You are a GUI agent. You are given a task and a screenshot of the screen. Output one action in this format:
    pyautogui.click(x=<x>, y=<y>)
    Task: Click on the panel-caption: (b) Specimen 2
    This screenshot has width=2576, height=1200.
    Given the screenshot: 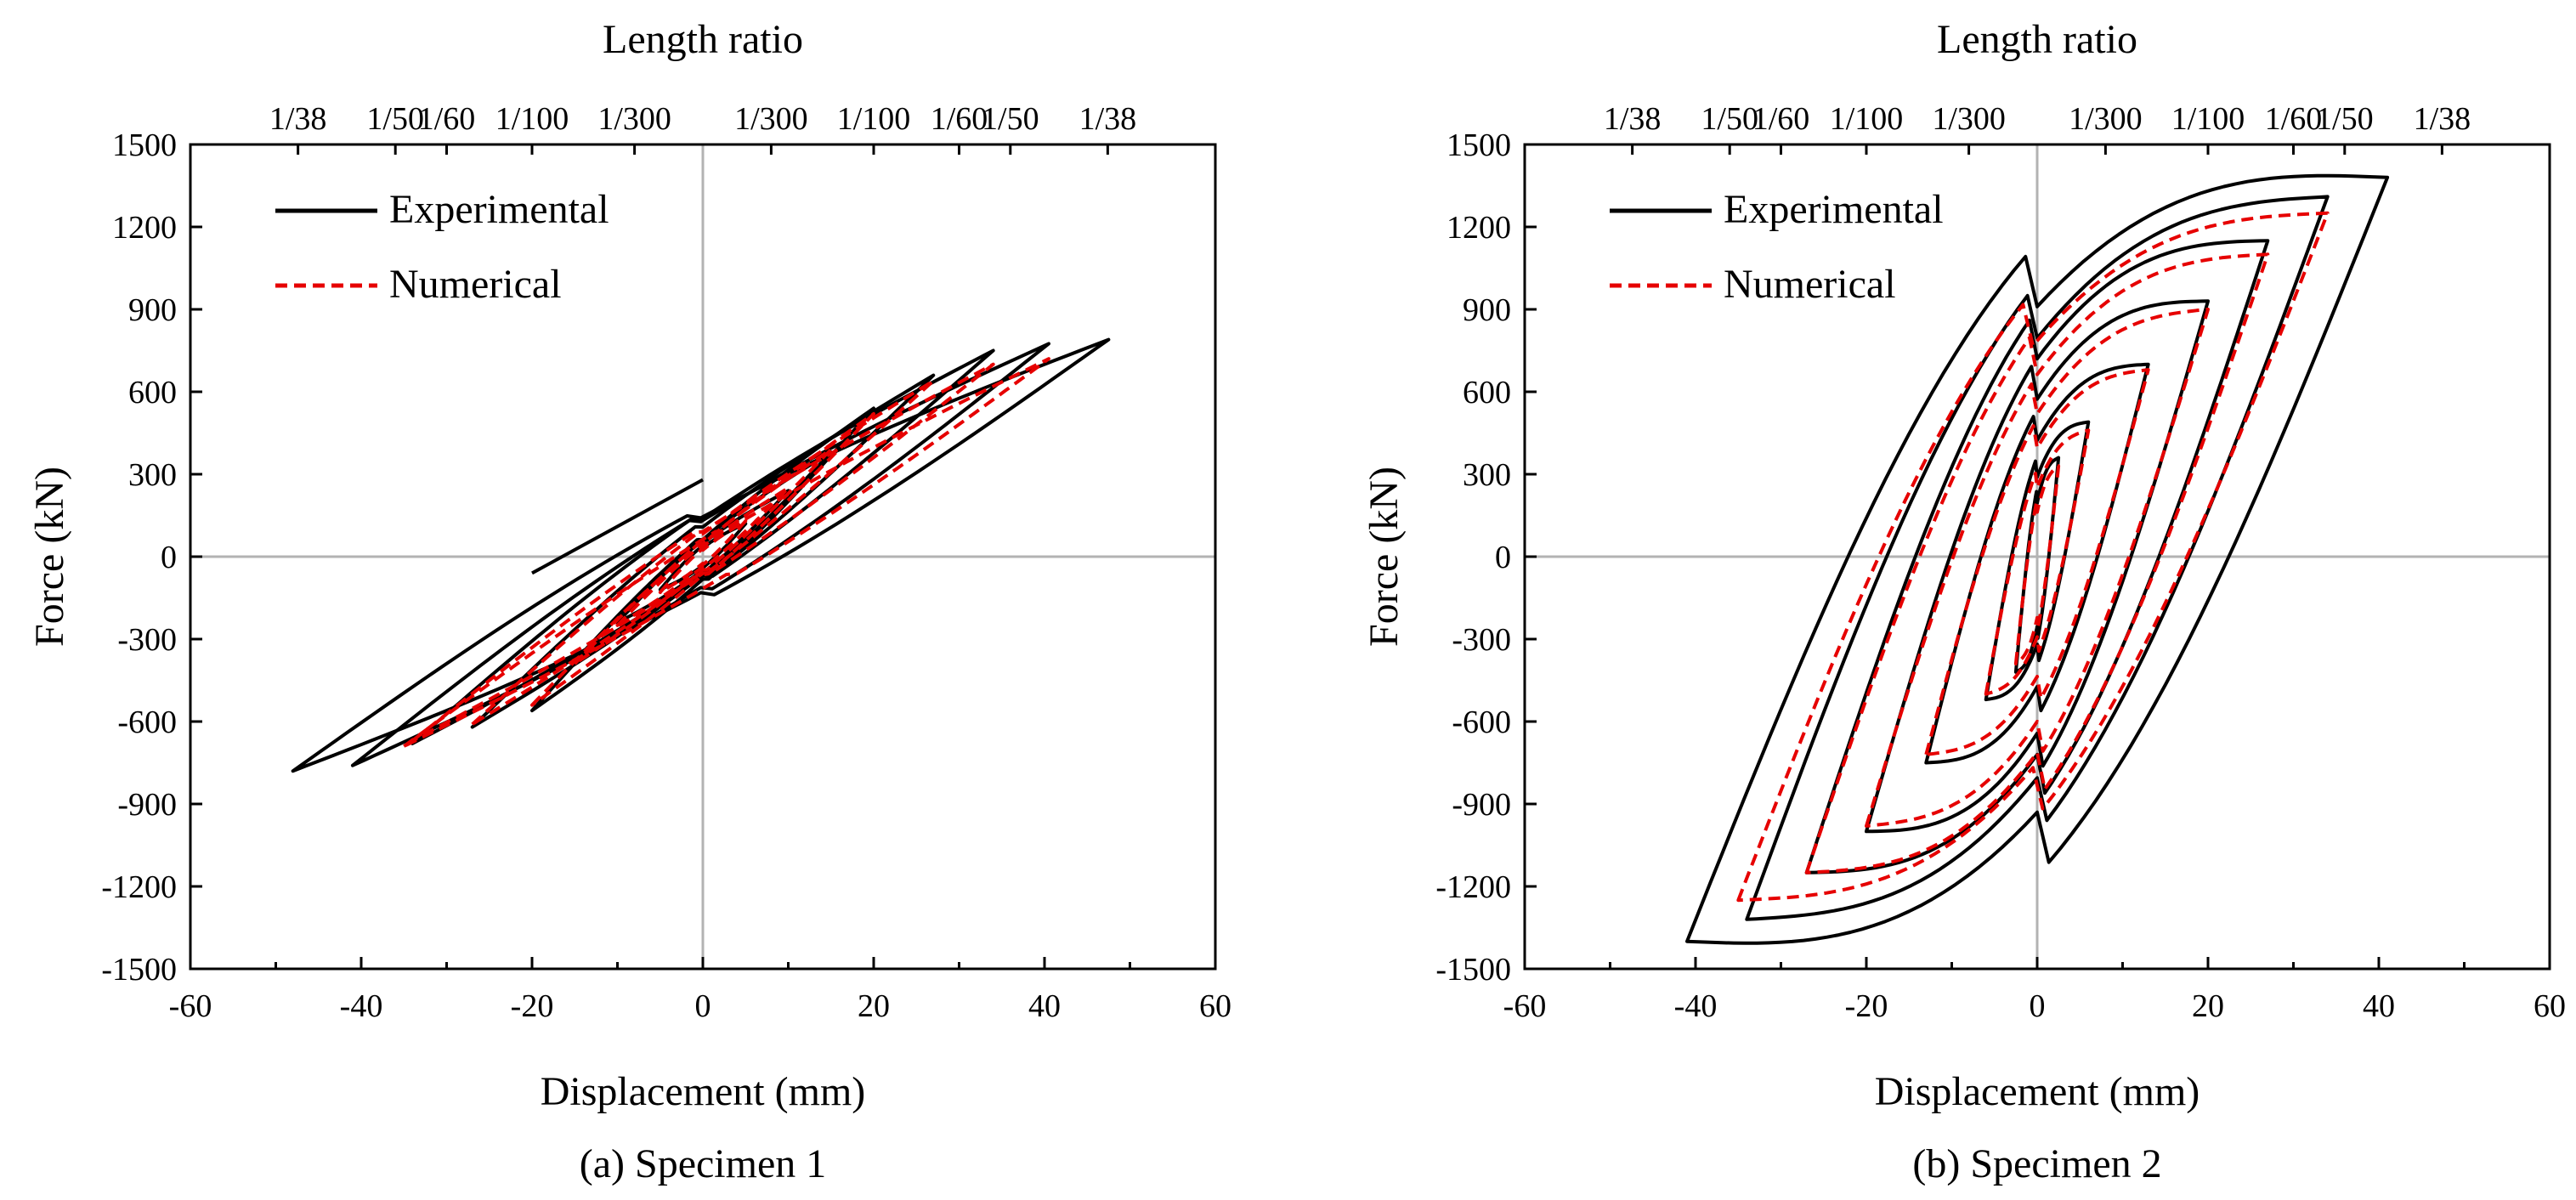 What is the action you would take?
    pyautogui.click(x=2036, y=1163)
    